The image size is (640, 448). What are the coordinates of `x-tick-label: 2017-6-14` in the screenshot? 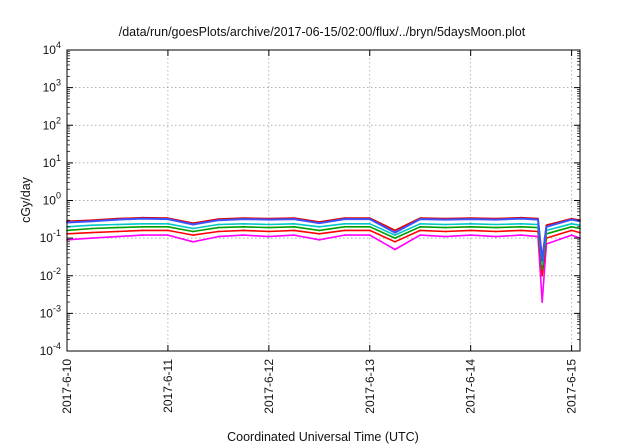 It's located at (471, 386).